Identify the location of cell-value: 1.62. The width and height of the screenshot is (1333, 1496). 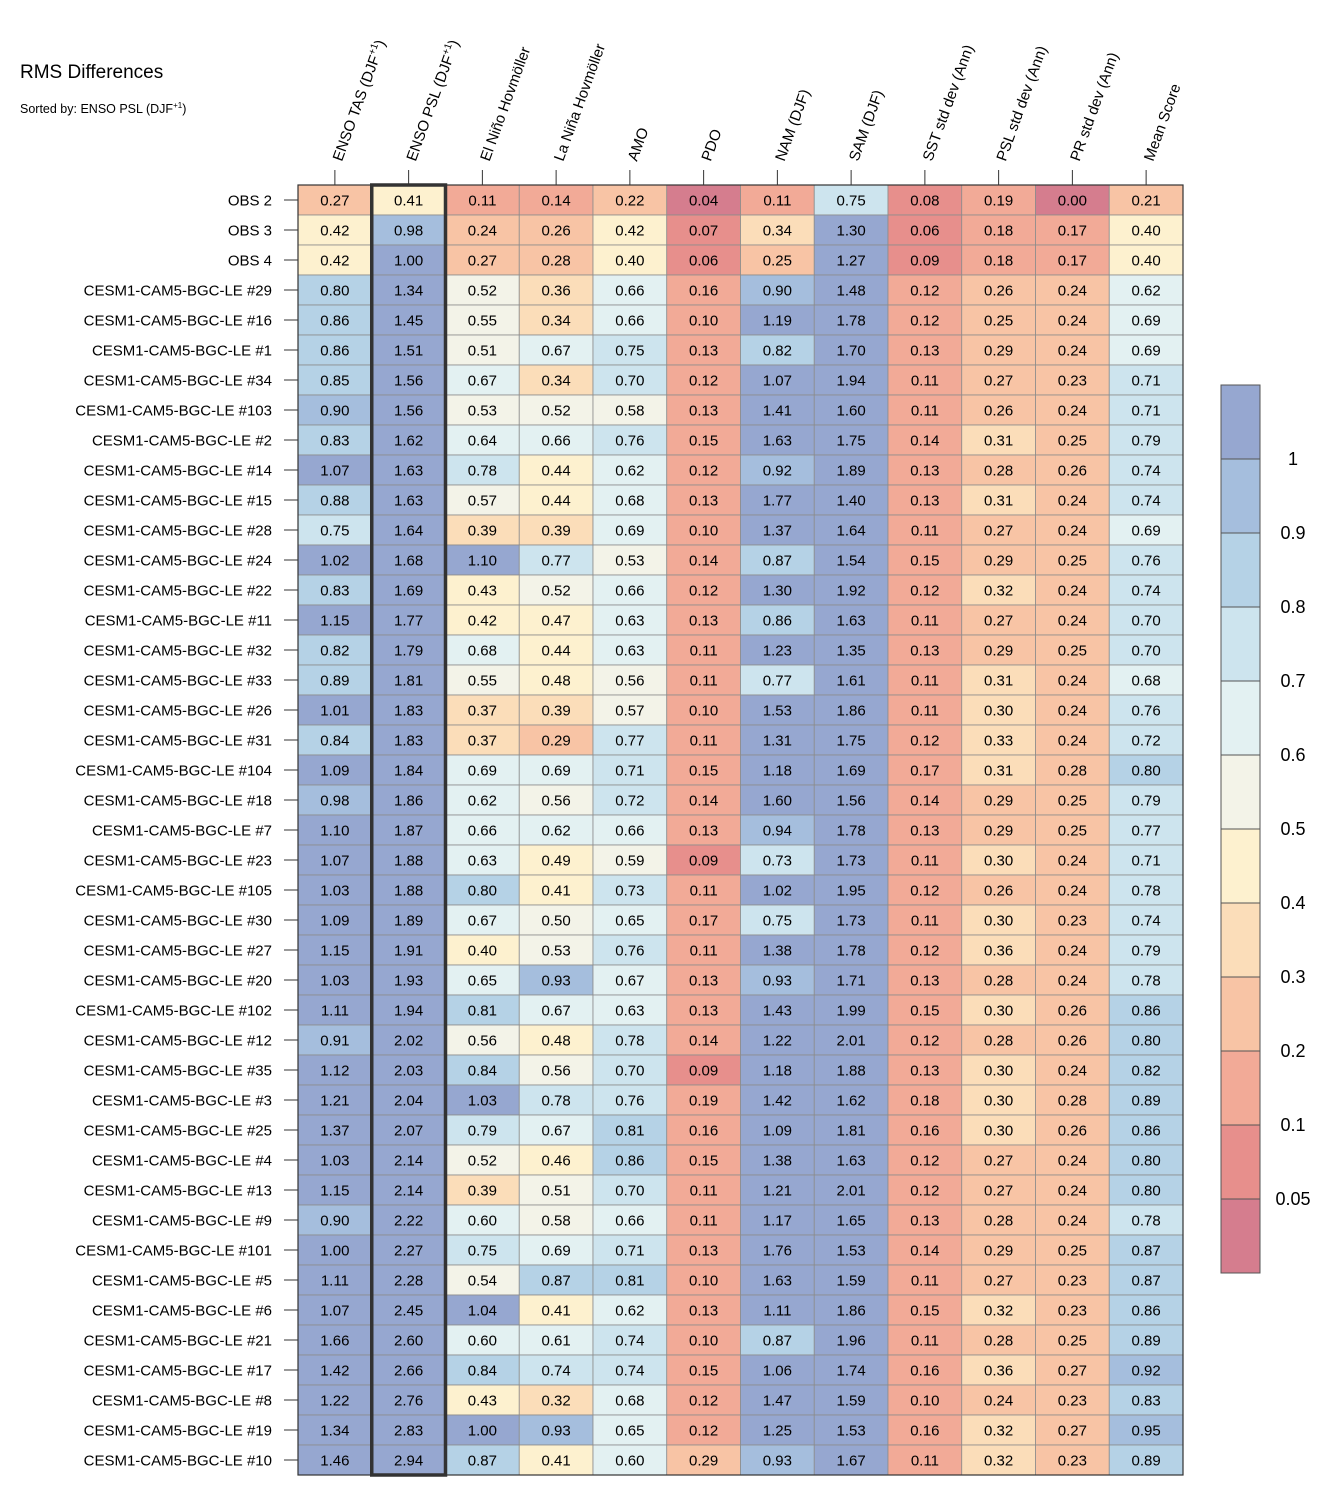
(408, 441).